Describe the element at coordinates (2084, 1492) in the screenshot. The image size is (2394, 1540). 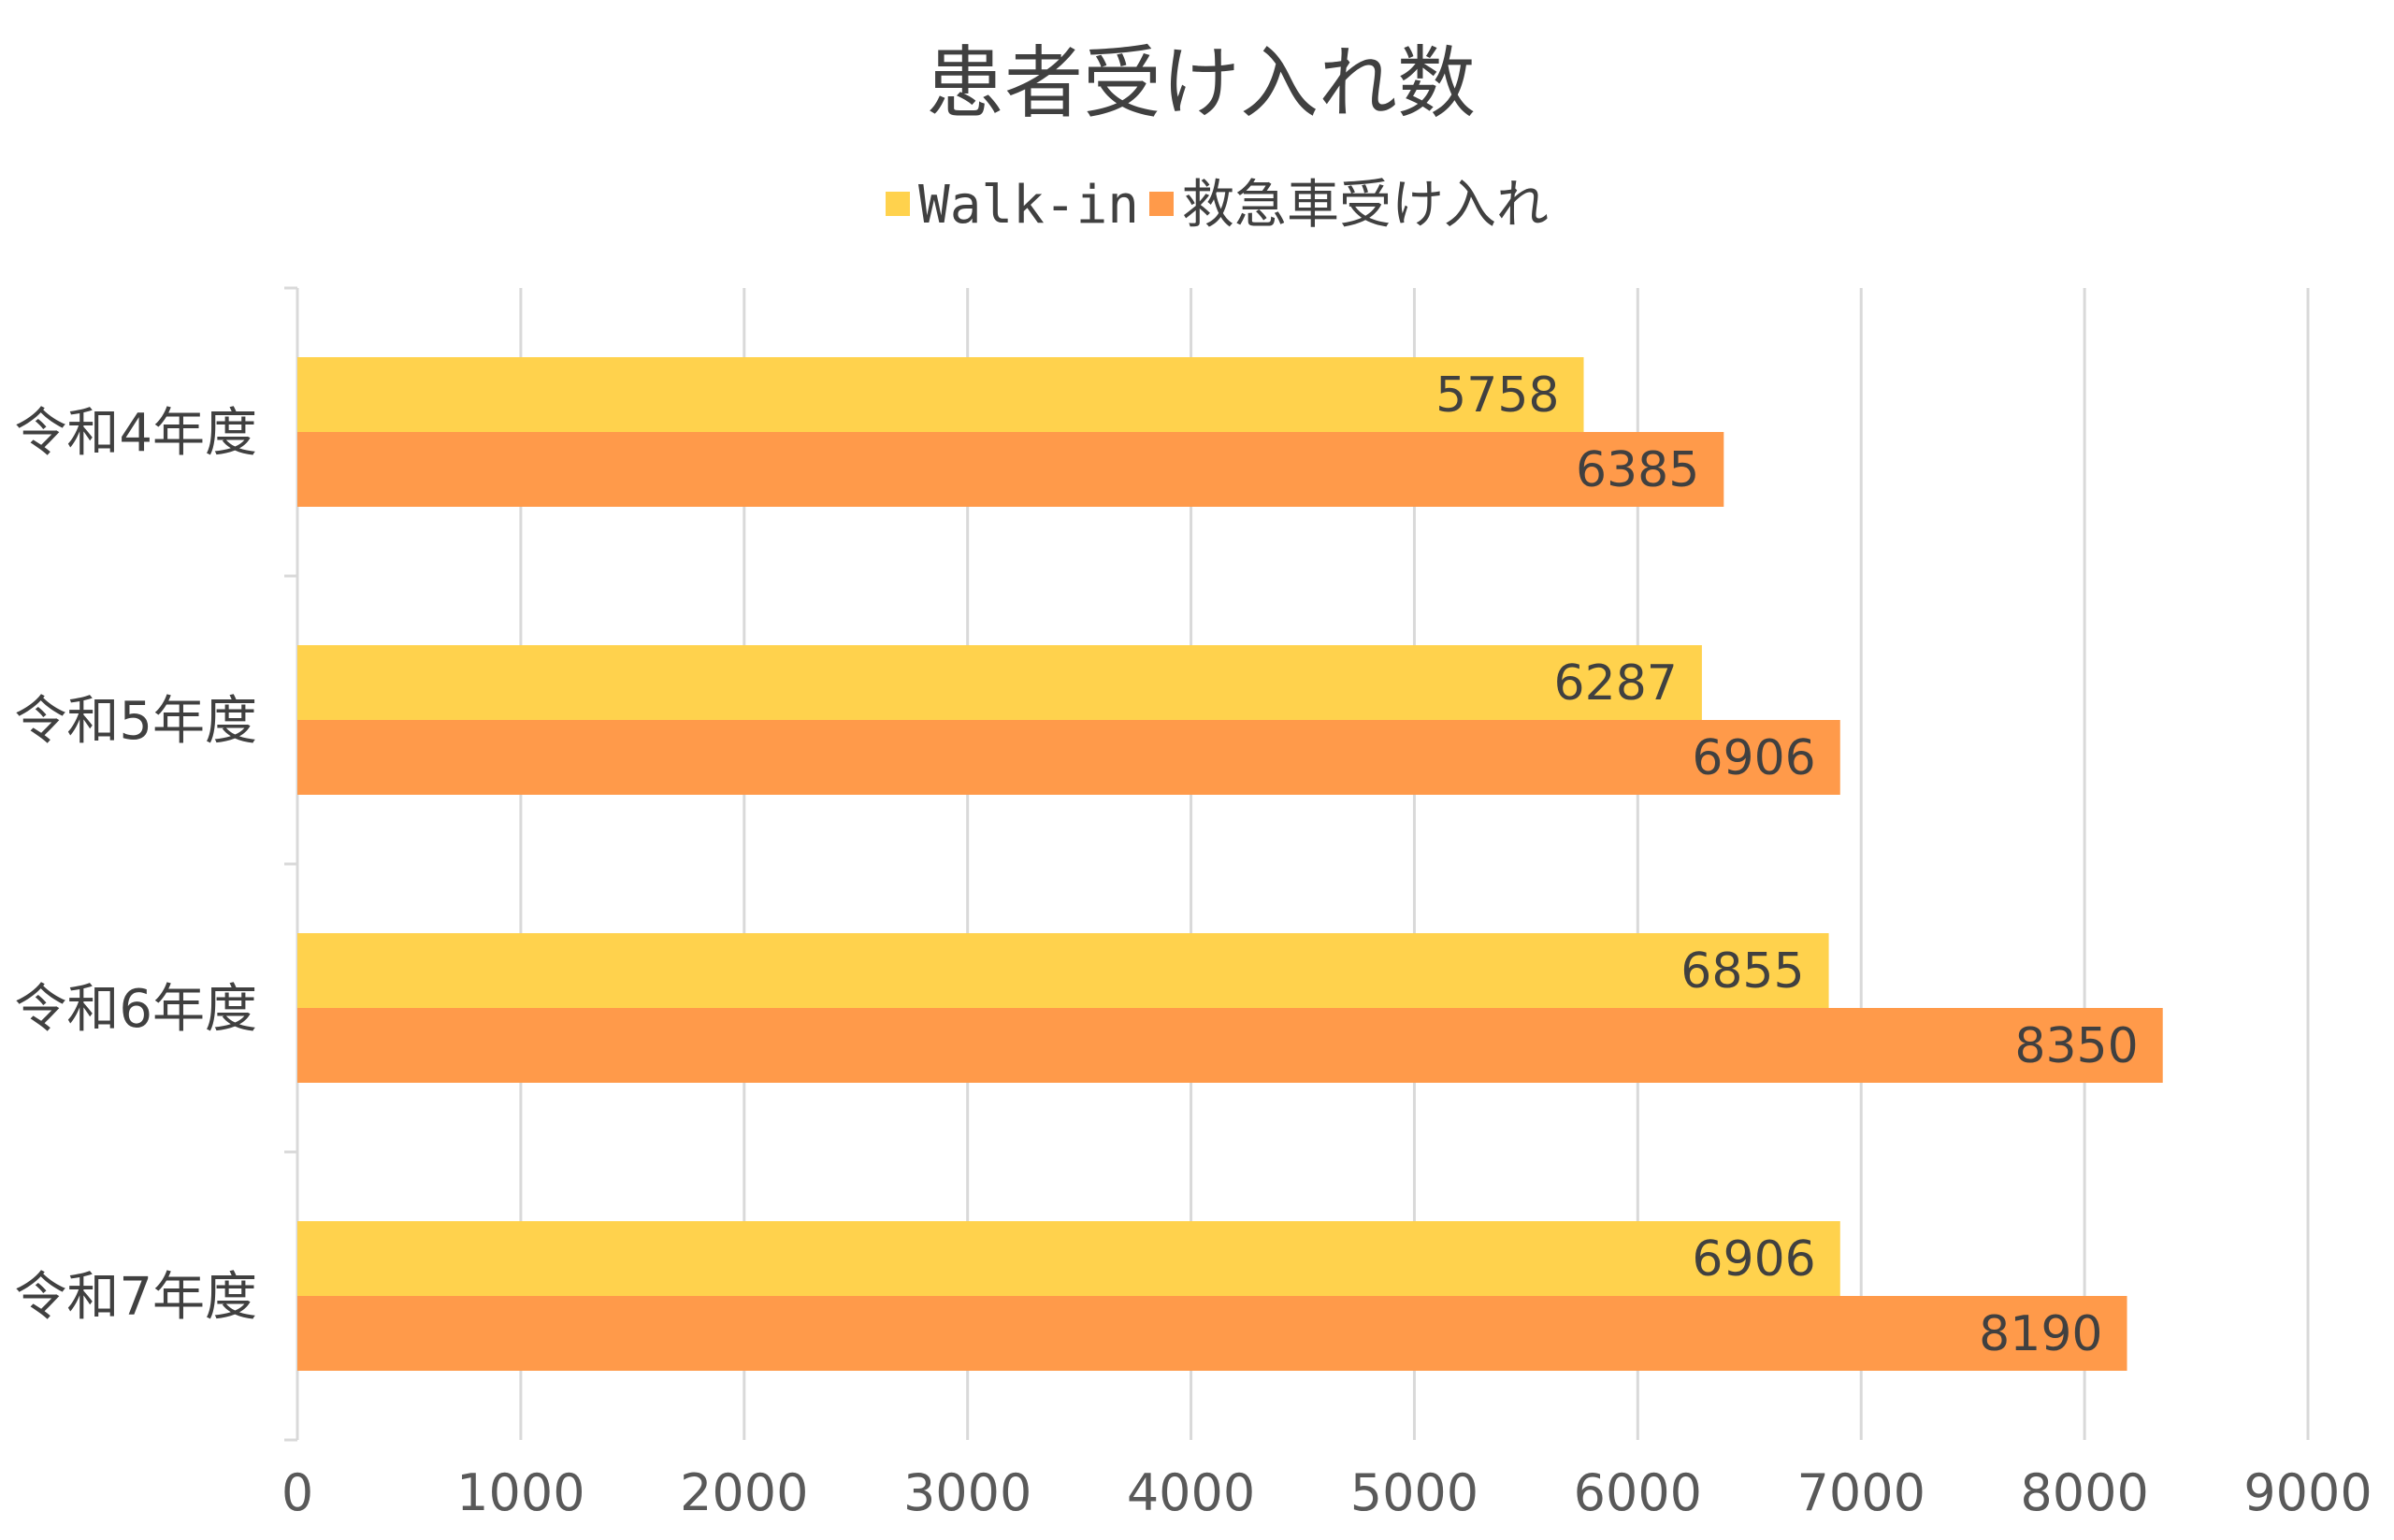
I see `x-tick-label: 8000` at that location.